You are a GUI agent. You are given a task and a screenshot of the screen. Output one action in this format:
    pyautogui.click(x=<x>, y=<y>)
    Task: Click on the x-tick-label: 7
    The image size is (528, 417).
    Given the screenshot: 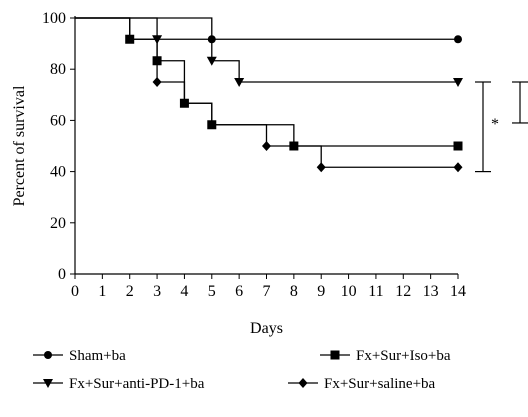 What is the action you would take?
    pyautogui.click(x=267, y=291)
    